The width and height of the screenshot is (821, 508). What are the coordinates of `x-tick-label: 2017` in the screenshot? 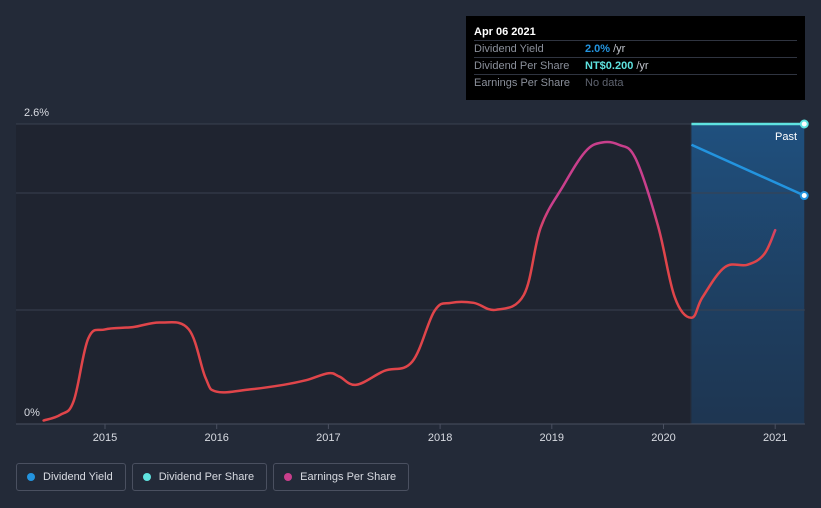 It's located at (328, 438).